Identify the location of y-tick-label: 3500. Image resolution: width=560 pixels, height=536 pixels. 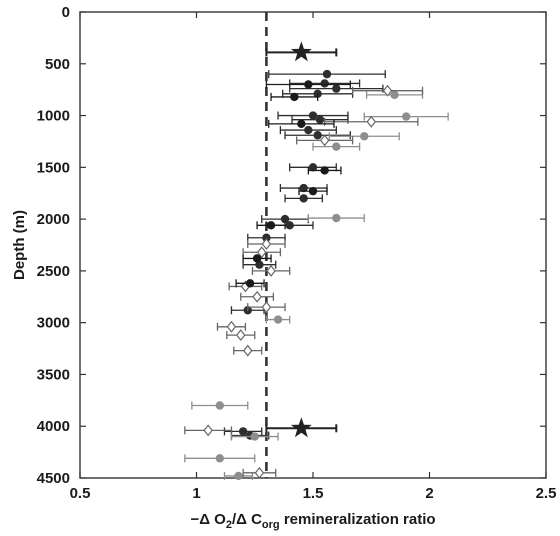
(53, 374).